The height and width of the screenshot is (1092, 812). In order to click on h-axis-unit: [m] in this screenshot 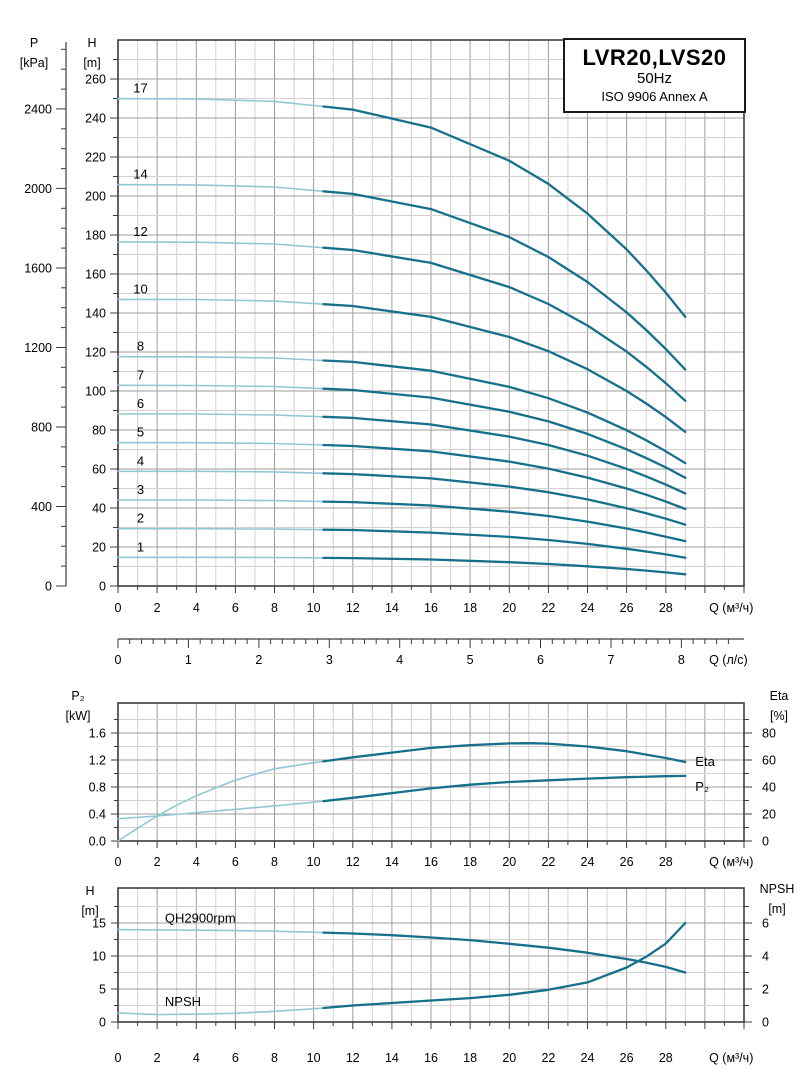, I will do `click(91, 63)`.